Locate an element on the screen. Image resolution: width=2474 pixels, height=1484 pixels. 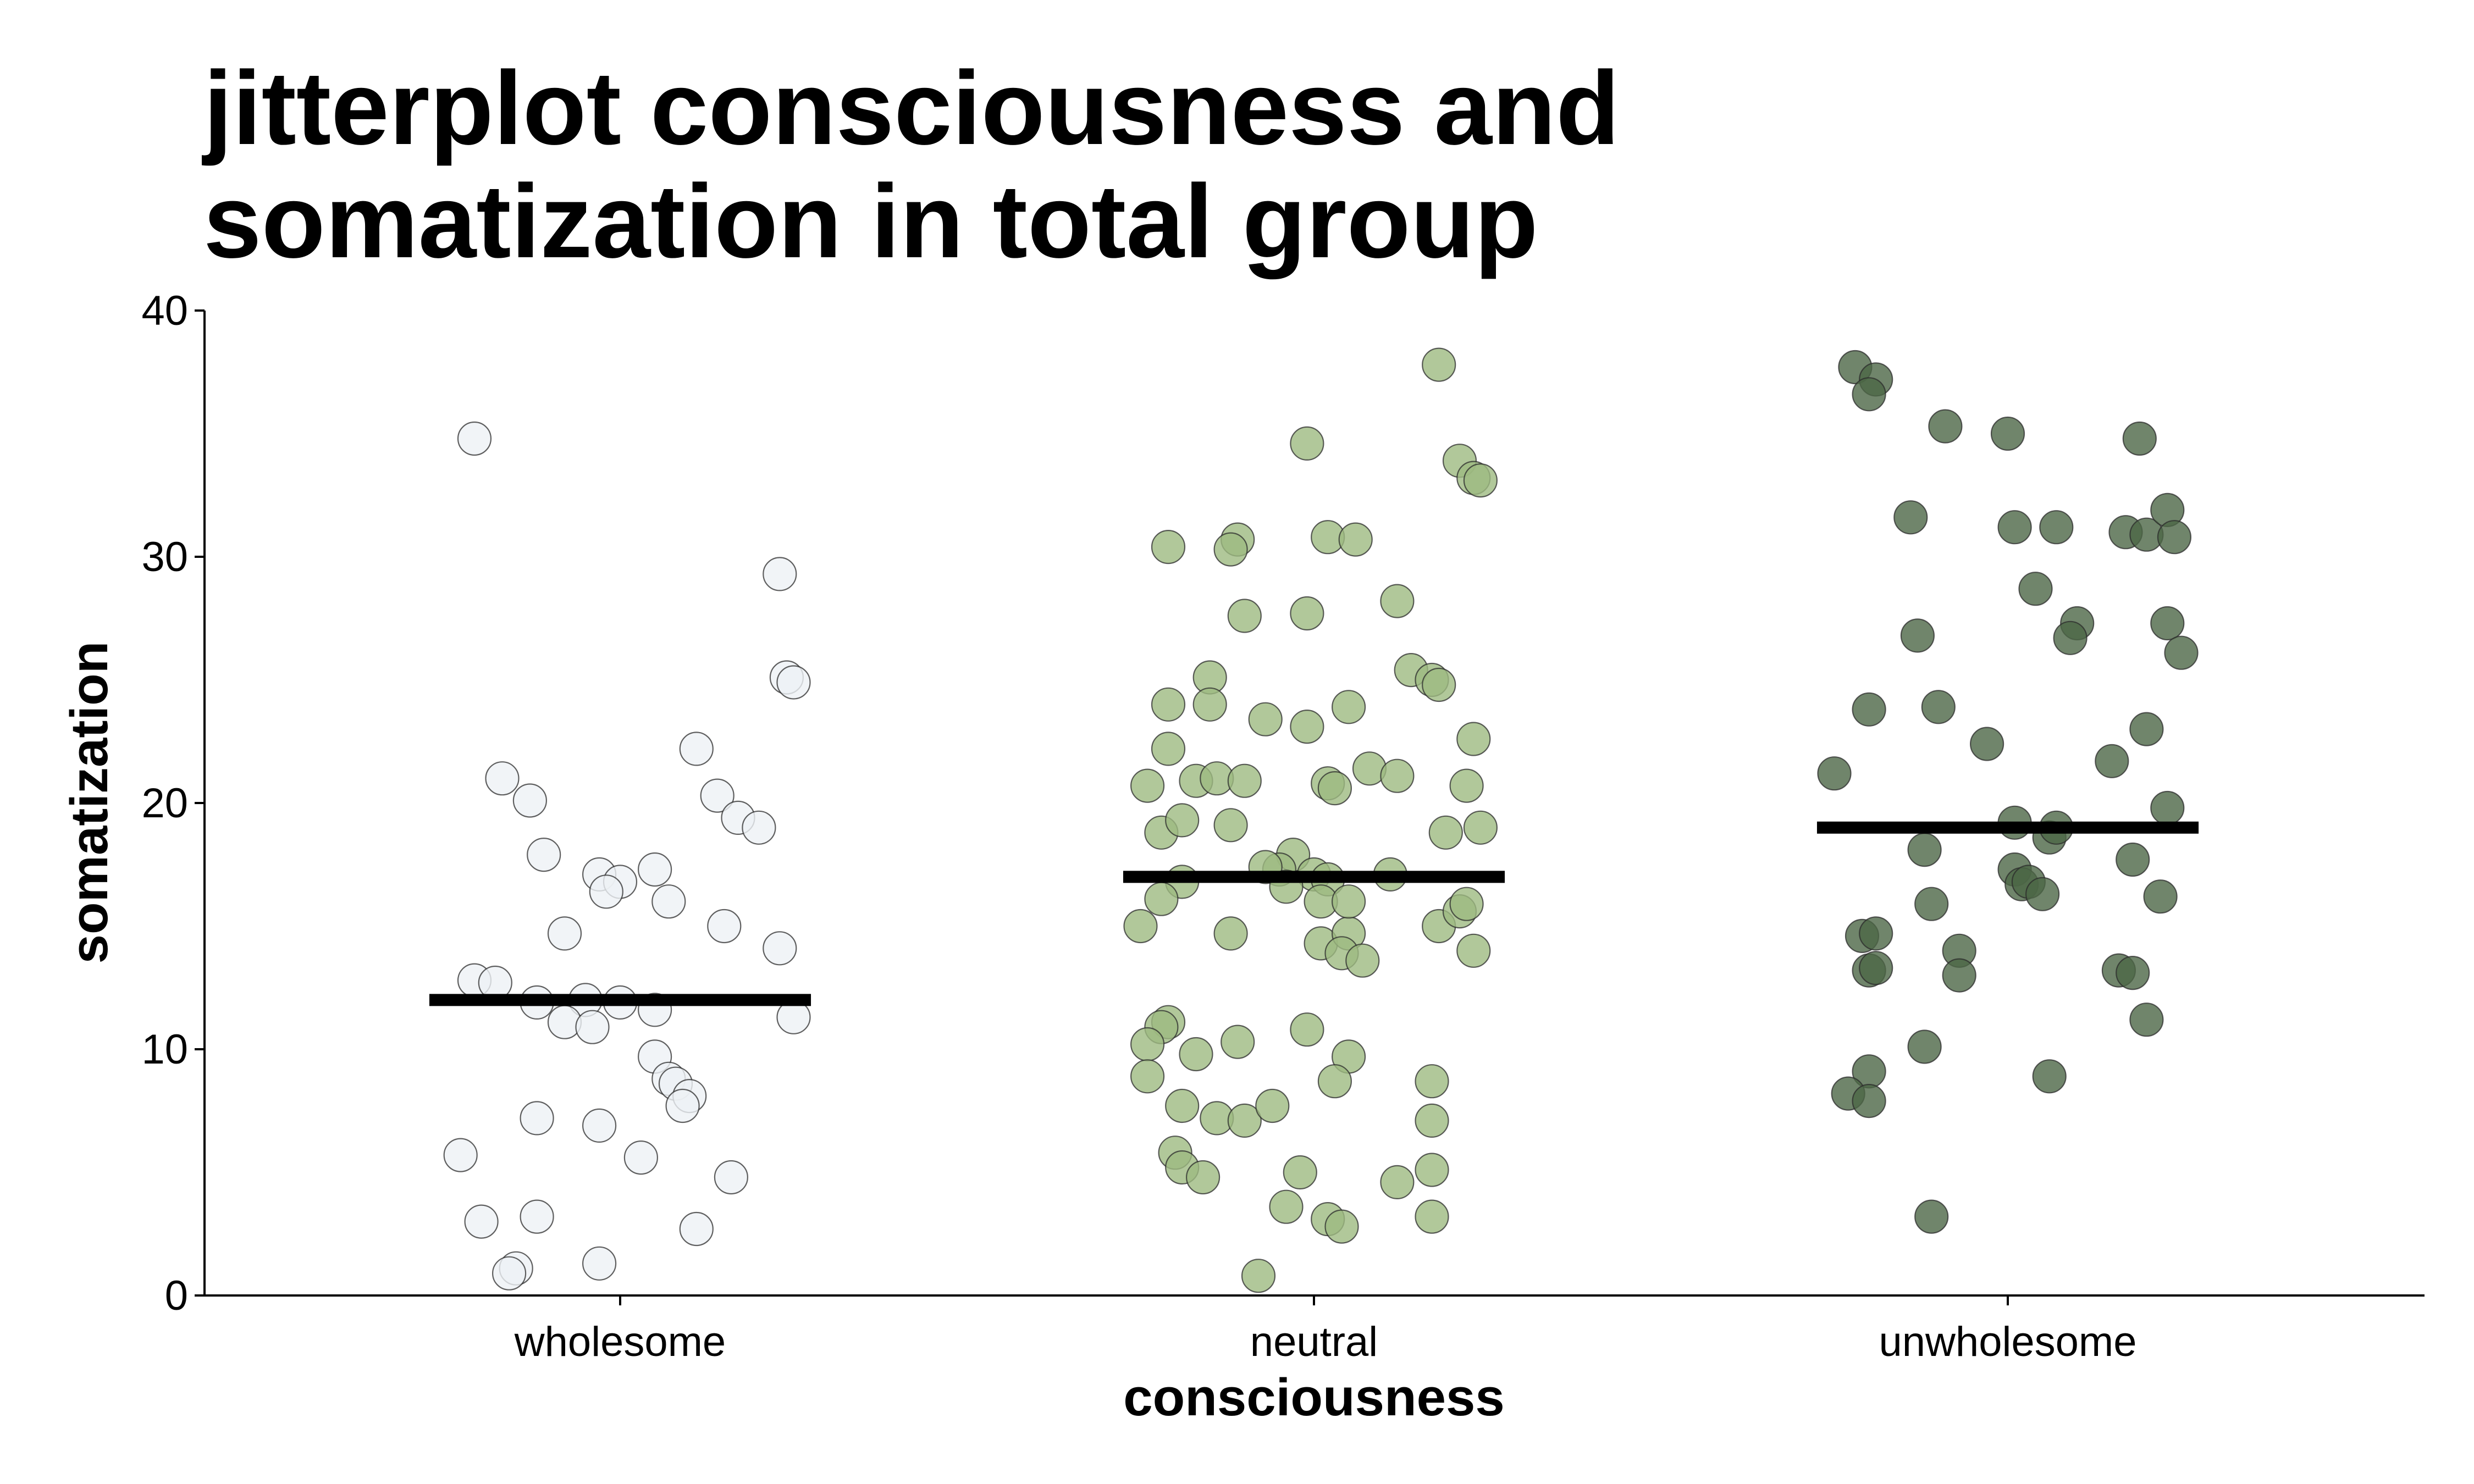
chart-title-line-1: jitterplot consciousness and is located at coordinates (911, 108).